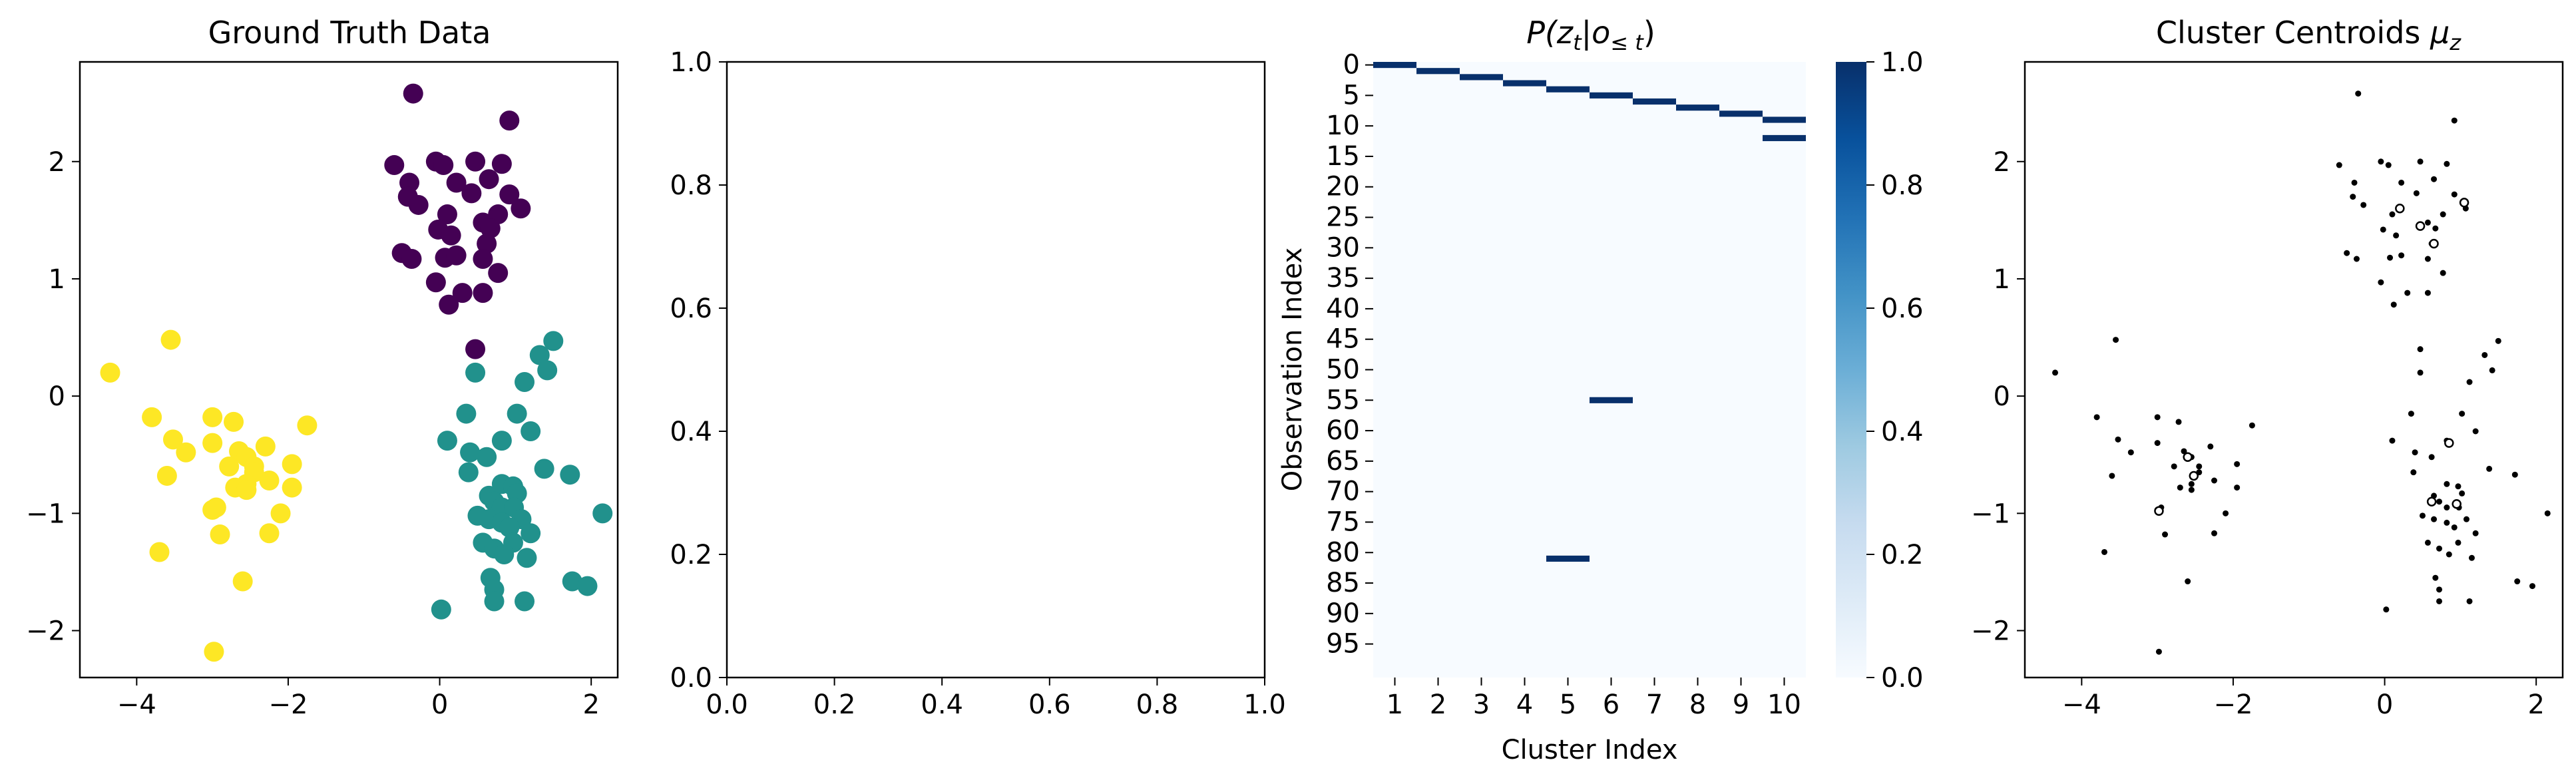  What do you see at coordinates (1565, 33) in the screenshot?
I see `heatmap-title-z: z` at bounding box center [1565, 33].